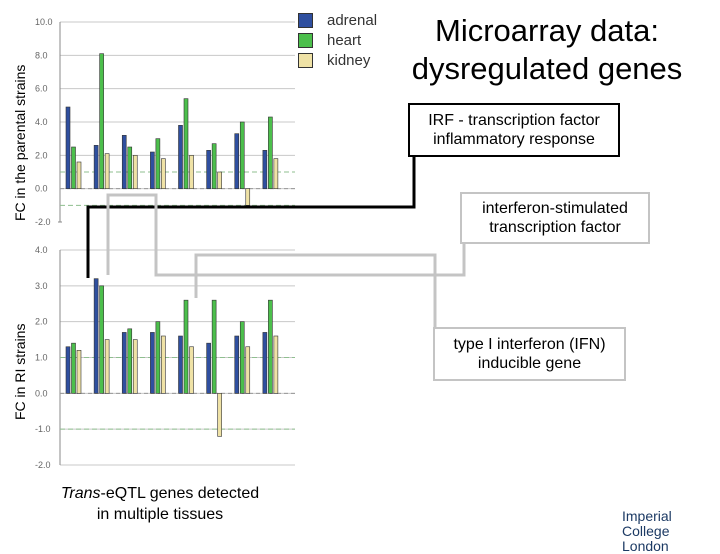  I want to click on chart-legend: adrenal heart kidney, so click(337, 40).